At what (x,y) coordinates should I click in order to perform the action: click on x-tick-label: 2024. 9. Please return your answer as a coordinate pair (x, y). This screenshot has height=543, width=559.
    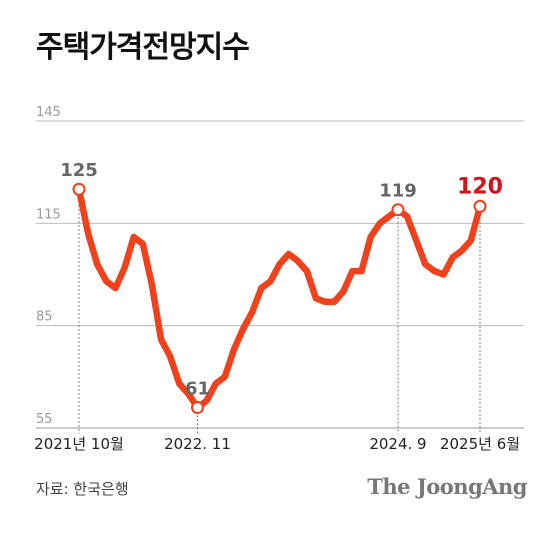
    Looking at the image, I should click on (397, 444).